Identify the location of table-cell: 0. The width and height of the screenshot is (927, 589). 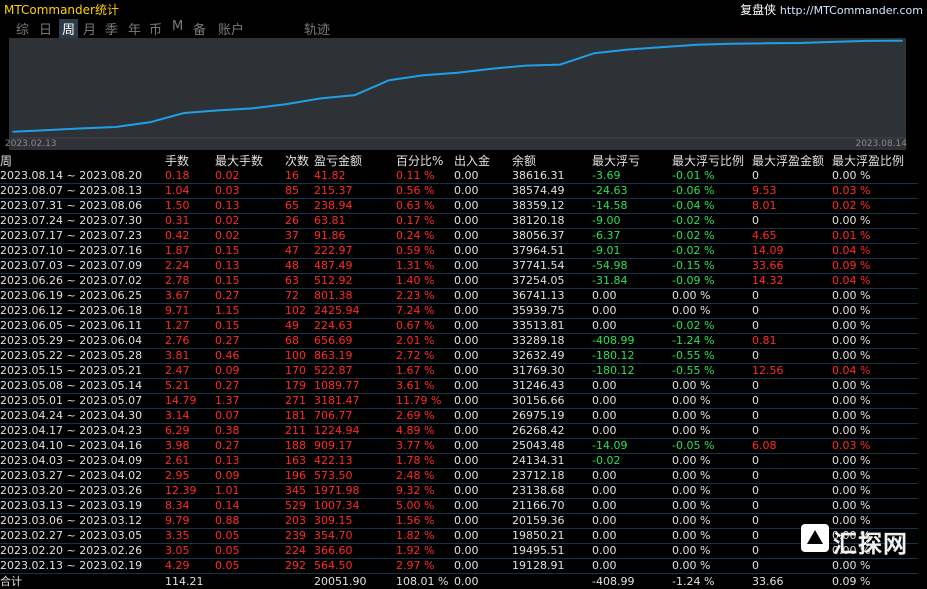
(792, 431).